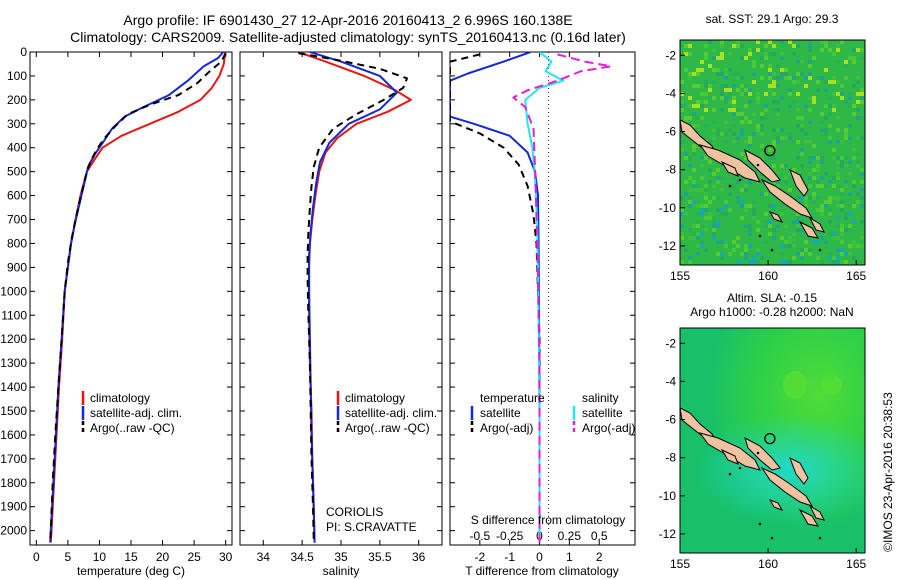 Image resolution: width=900 pixels, height=580 pixels. I want to click on island, so click(729, 163).